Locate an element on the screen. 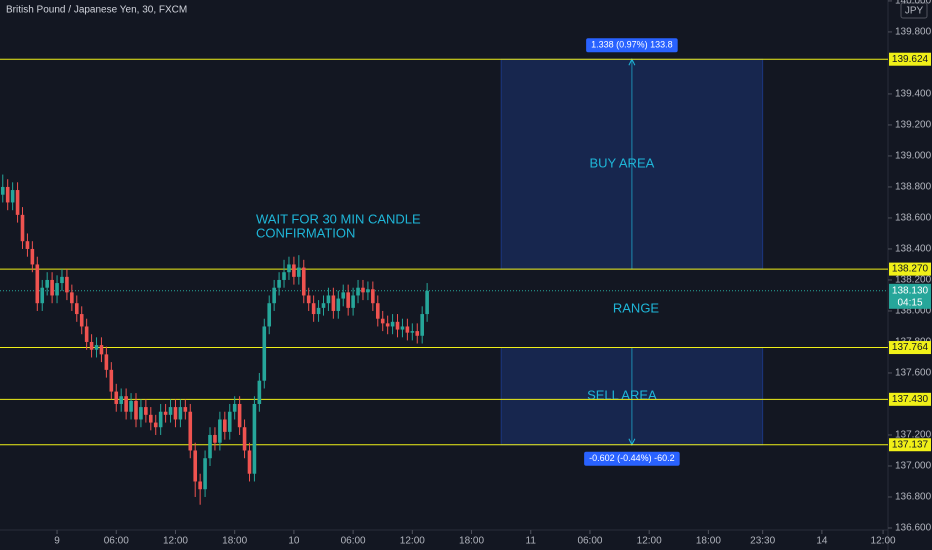  level-label: 137.137 is located at coordinates (910, 444).